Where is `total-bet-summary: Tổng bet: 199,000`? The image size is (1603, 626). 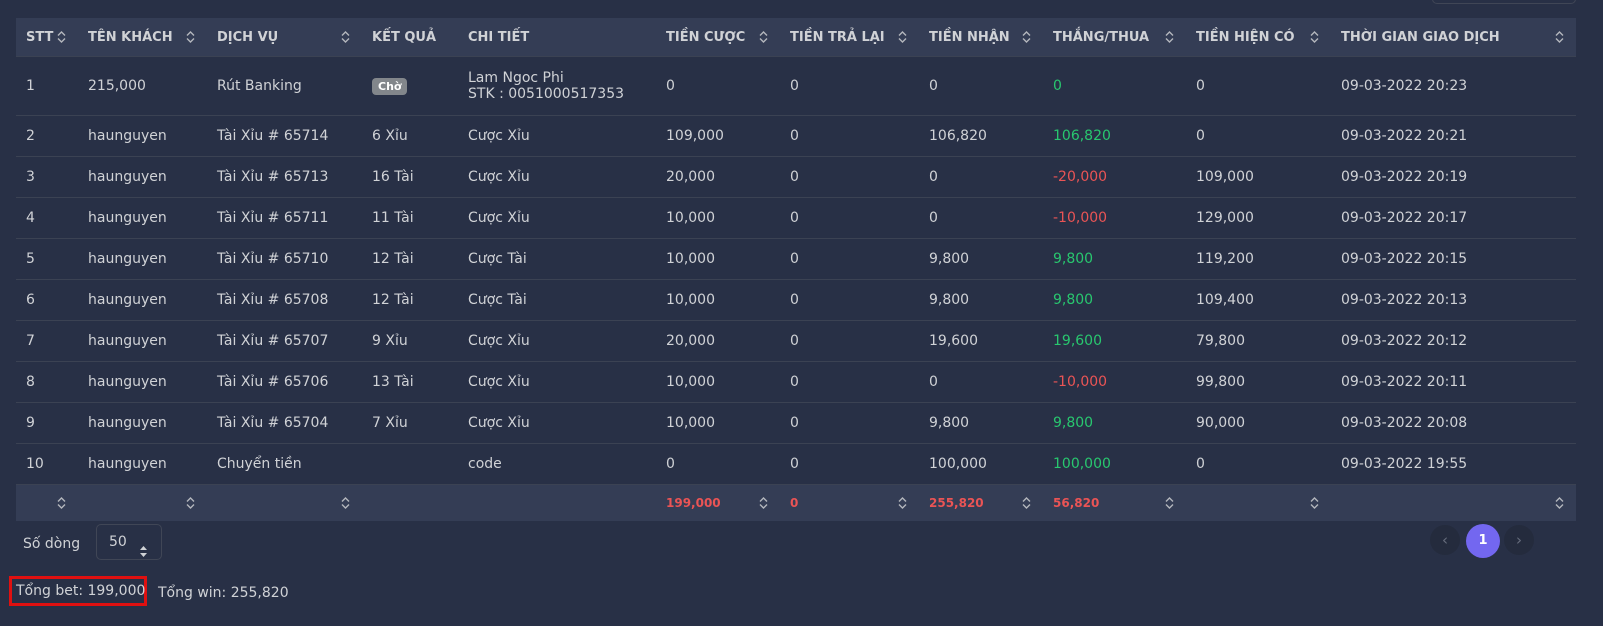
total-bet-summary: Tổng bet: 199,000 is located at coordinates (78, 591).